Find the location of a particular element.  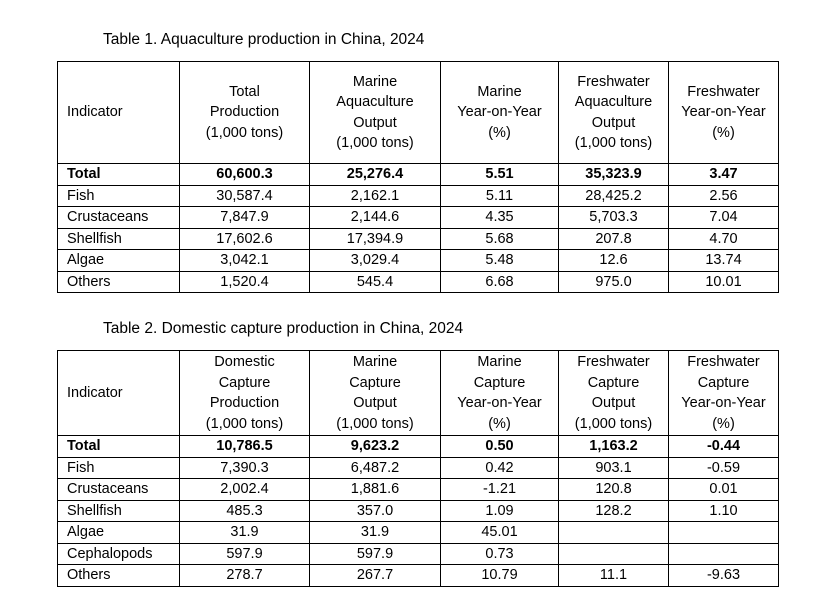

table-cell: 10,786.5 is located at coordinates (244, 446).